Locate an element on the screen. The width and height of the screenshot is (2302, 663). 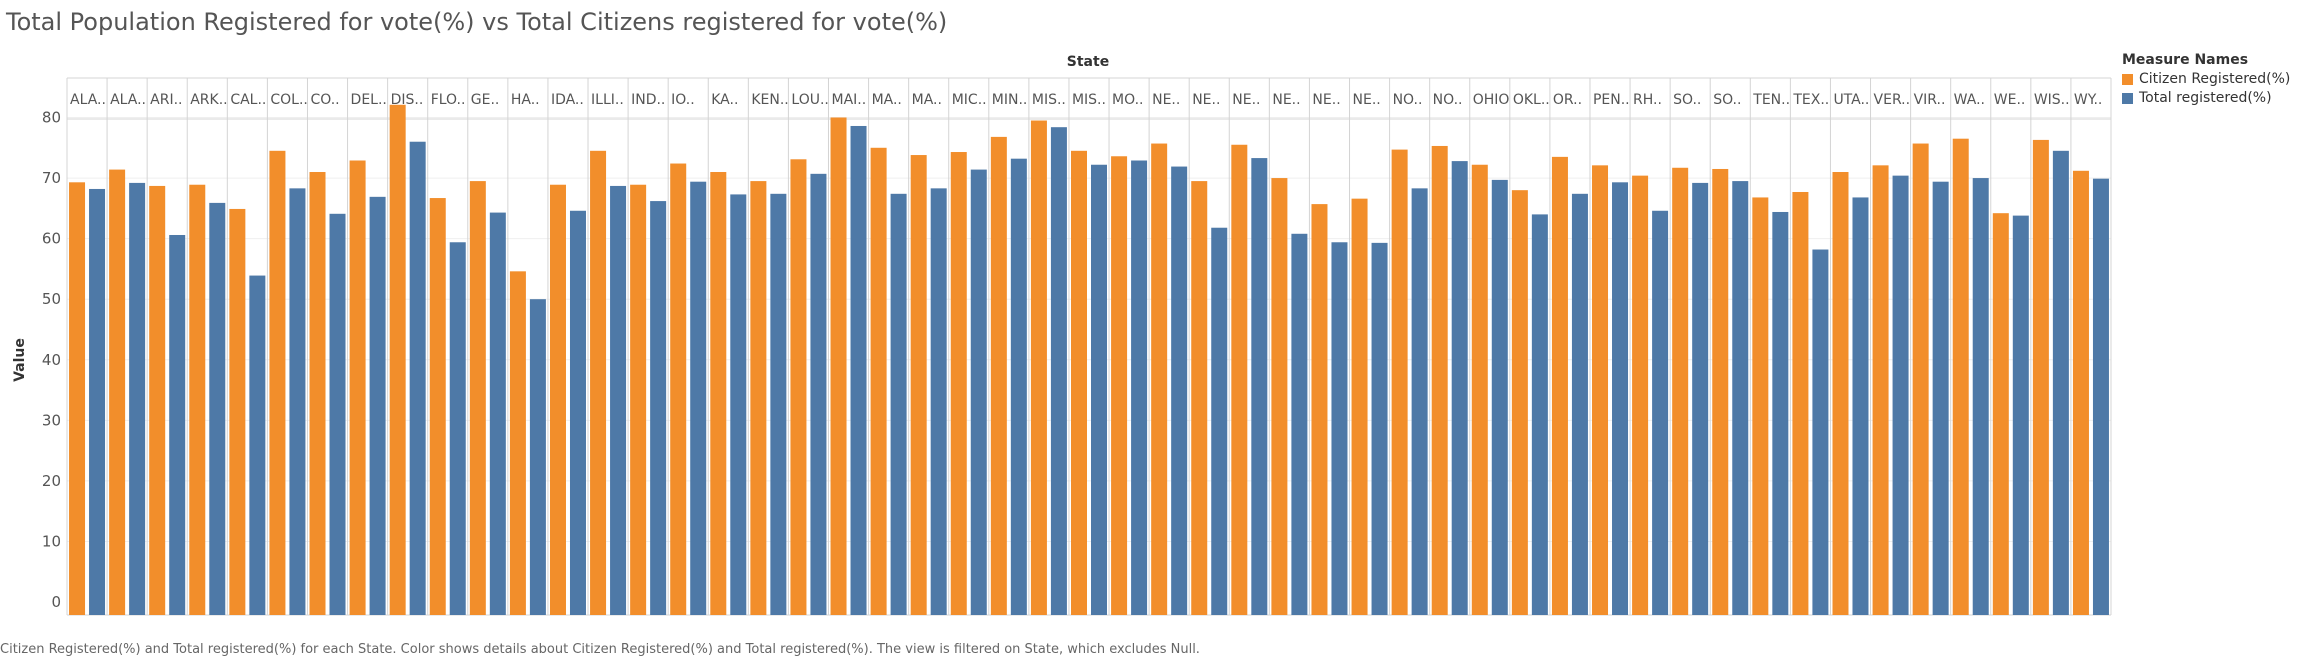
legend-item-citizen: Citizen Registered(%) is located at coordinates (2210, 79).